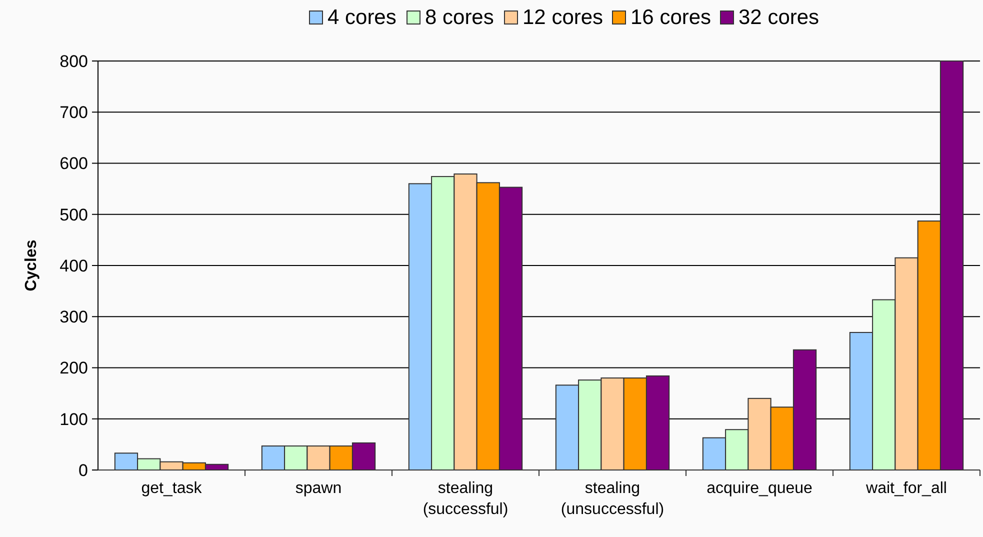  Describe the element at coordinates (74, 61) in the screenshot. I see `y-tick-label: 800` at that location.